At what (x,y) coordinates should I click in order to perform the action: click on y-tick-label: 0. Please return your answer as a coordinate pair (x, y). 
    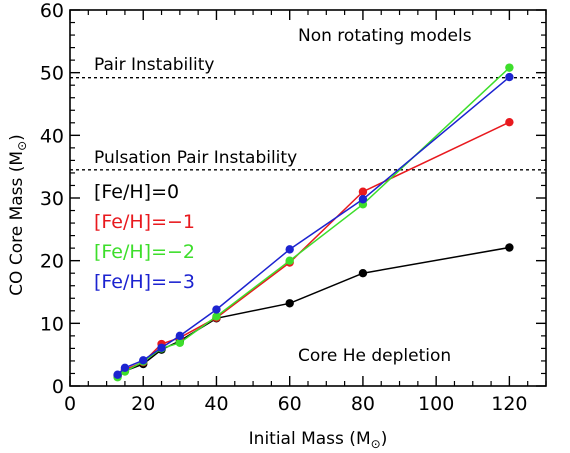
    Looking at the image, I should click on (58, 387).